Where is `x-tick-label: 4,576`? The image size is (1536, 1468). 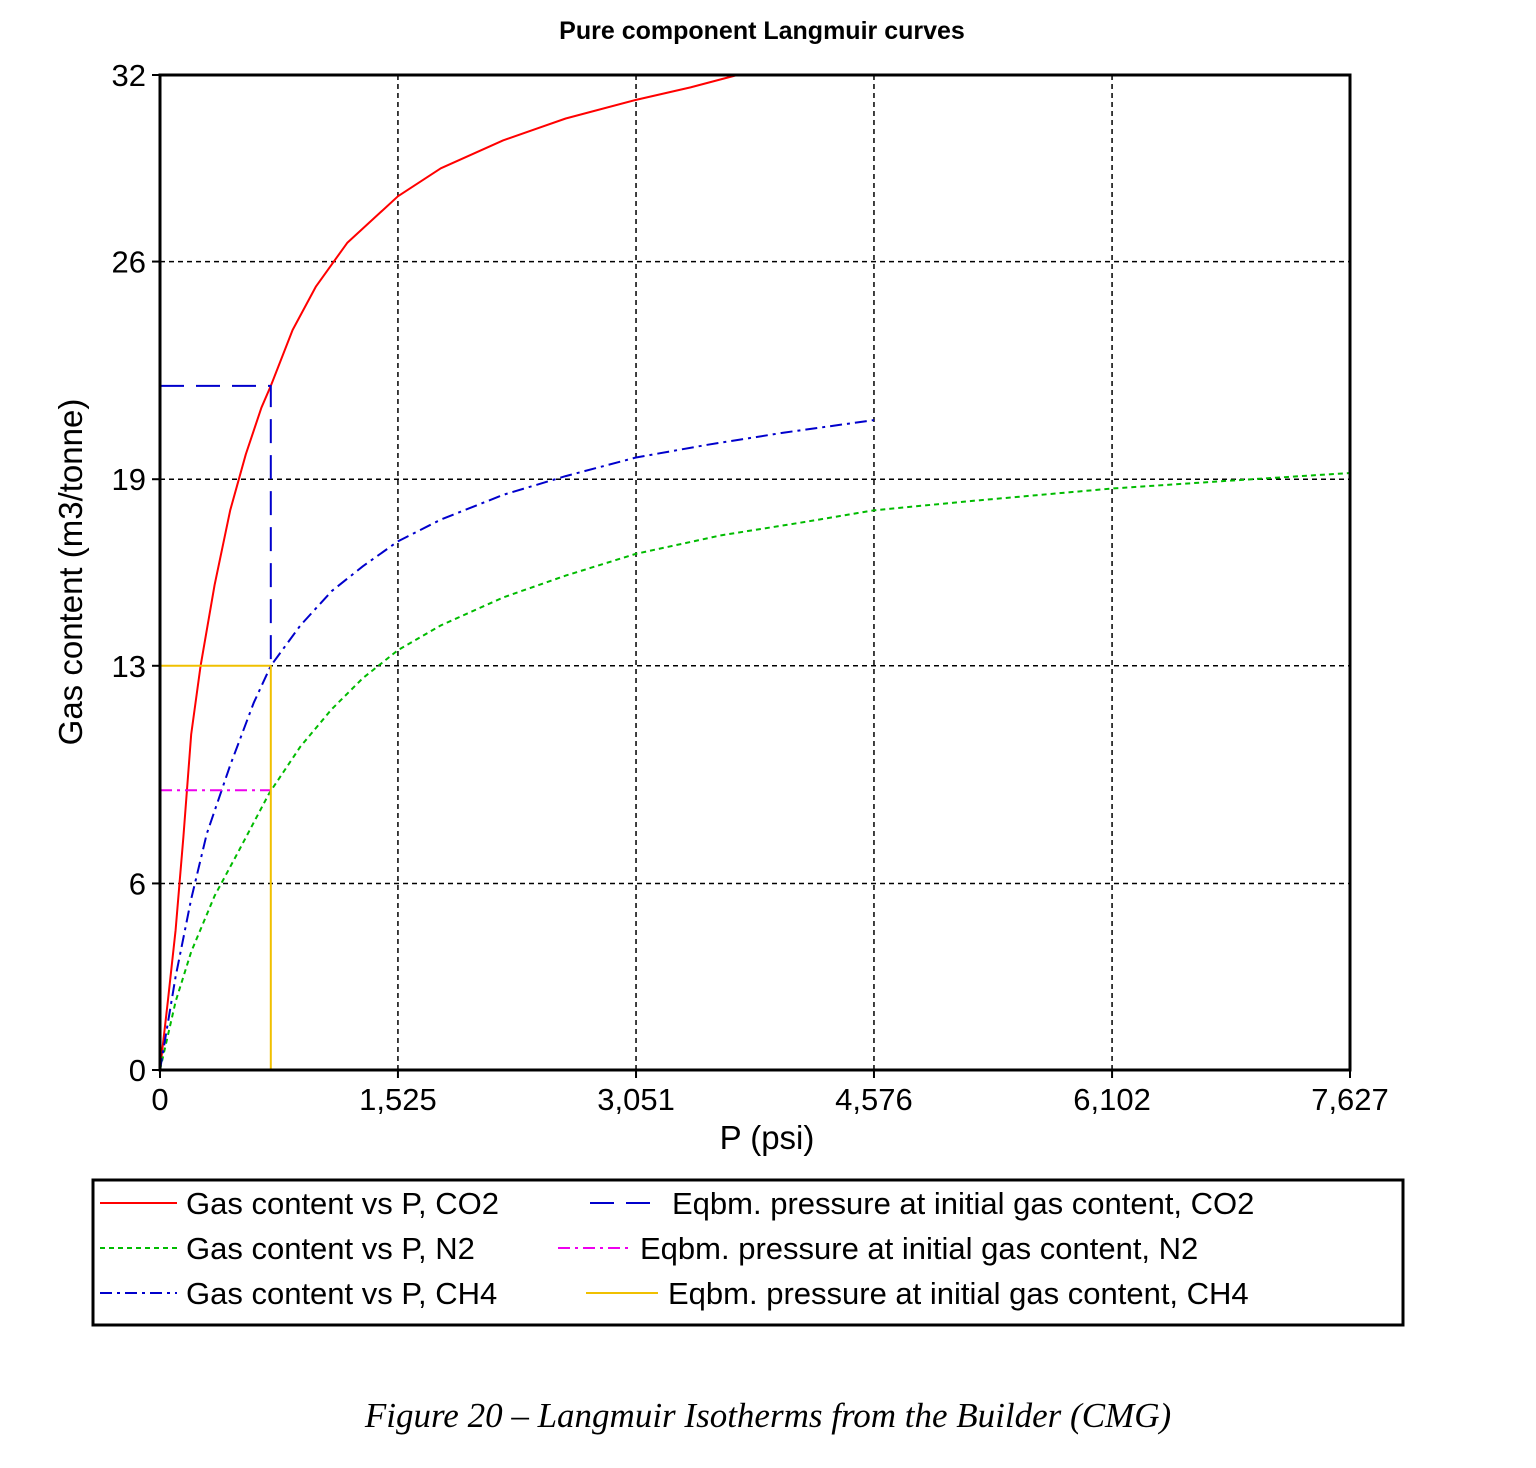 x-tick-label: 4,576 is located at coordinates (874, 1099).